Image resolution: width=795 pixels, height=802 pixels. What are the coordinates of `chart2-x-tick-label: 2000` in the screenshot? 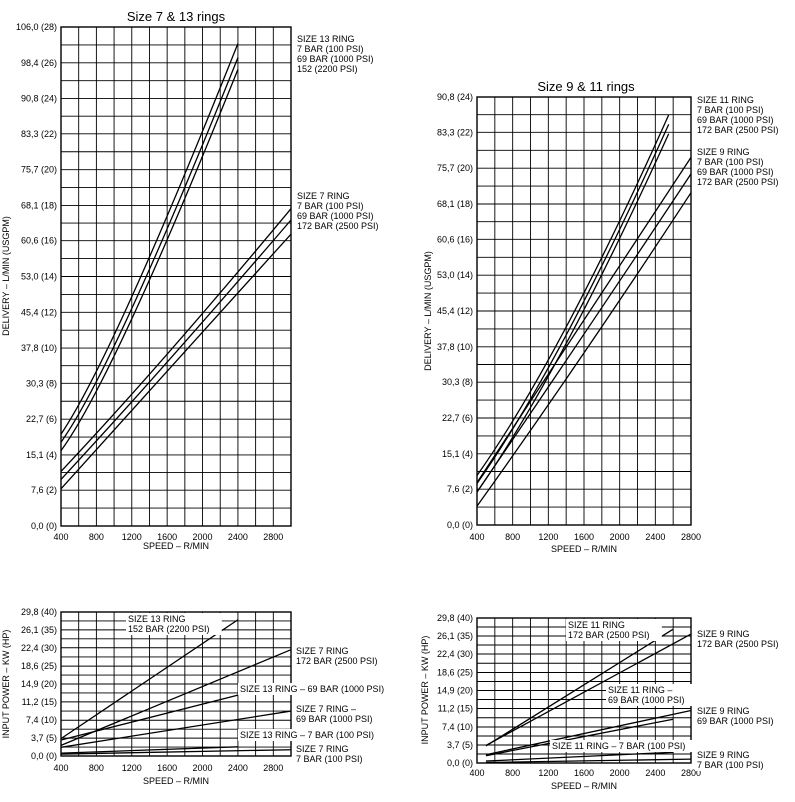 It's located at (620, 537).